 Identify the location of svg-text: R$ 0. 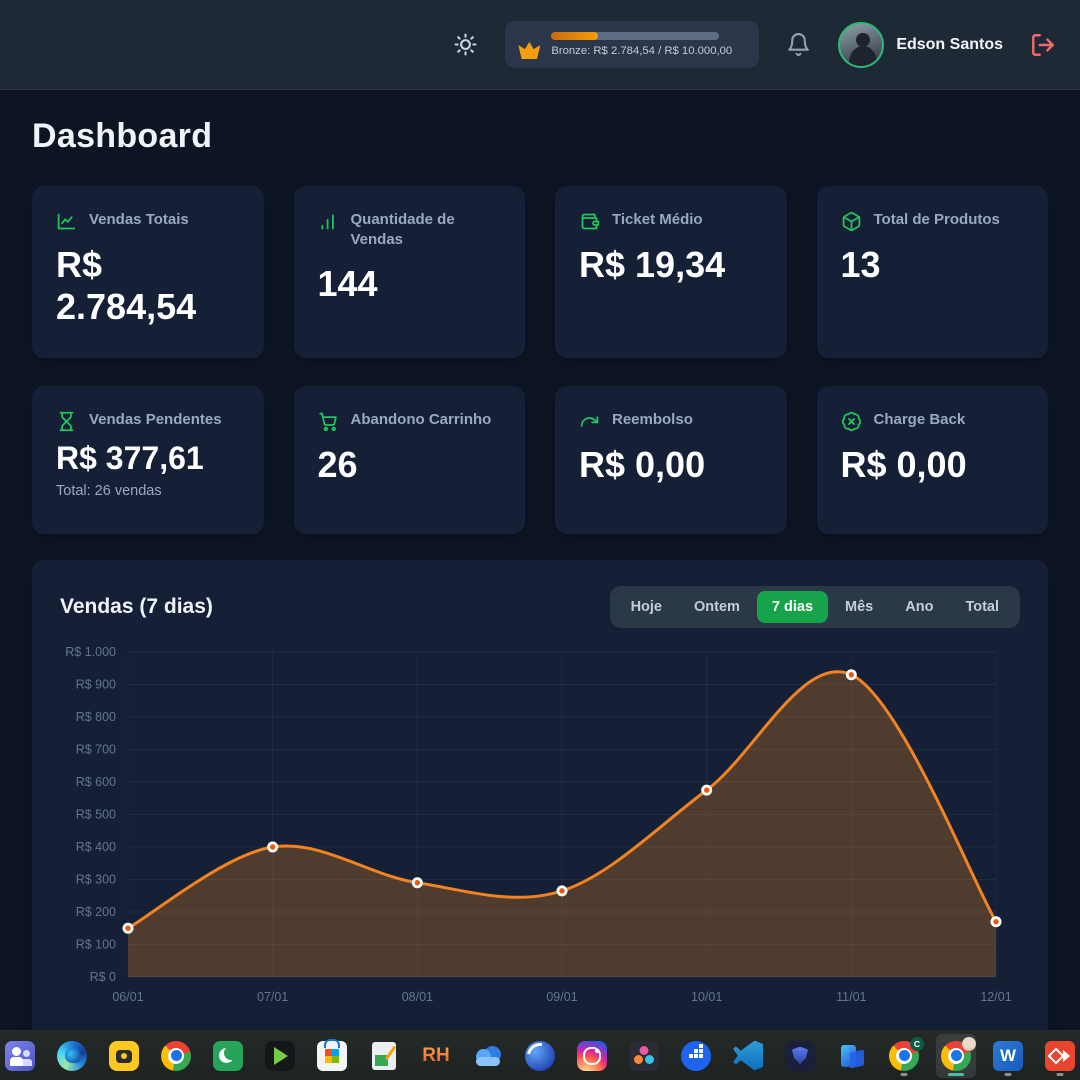
(103, 977).